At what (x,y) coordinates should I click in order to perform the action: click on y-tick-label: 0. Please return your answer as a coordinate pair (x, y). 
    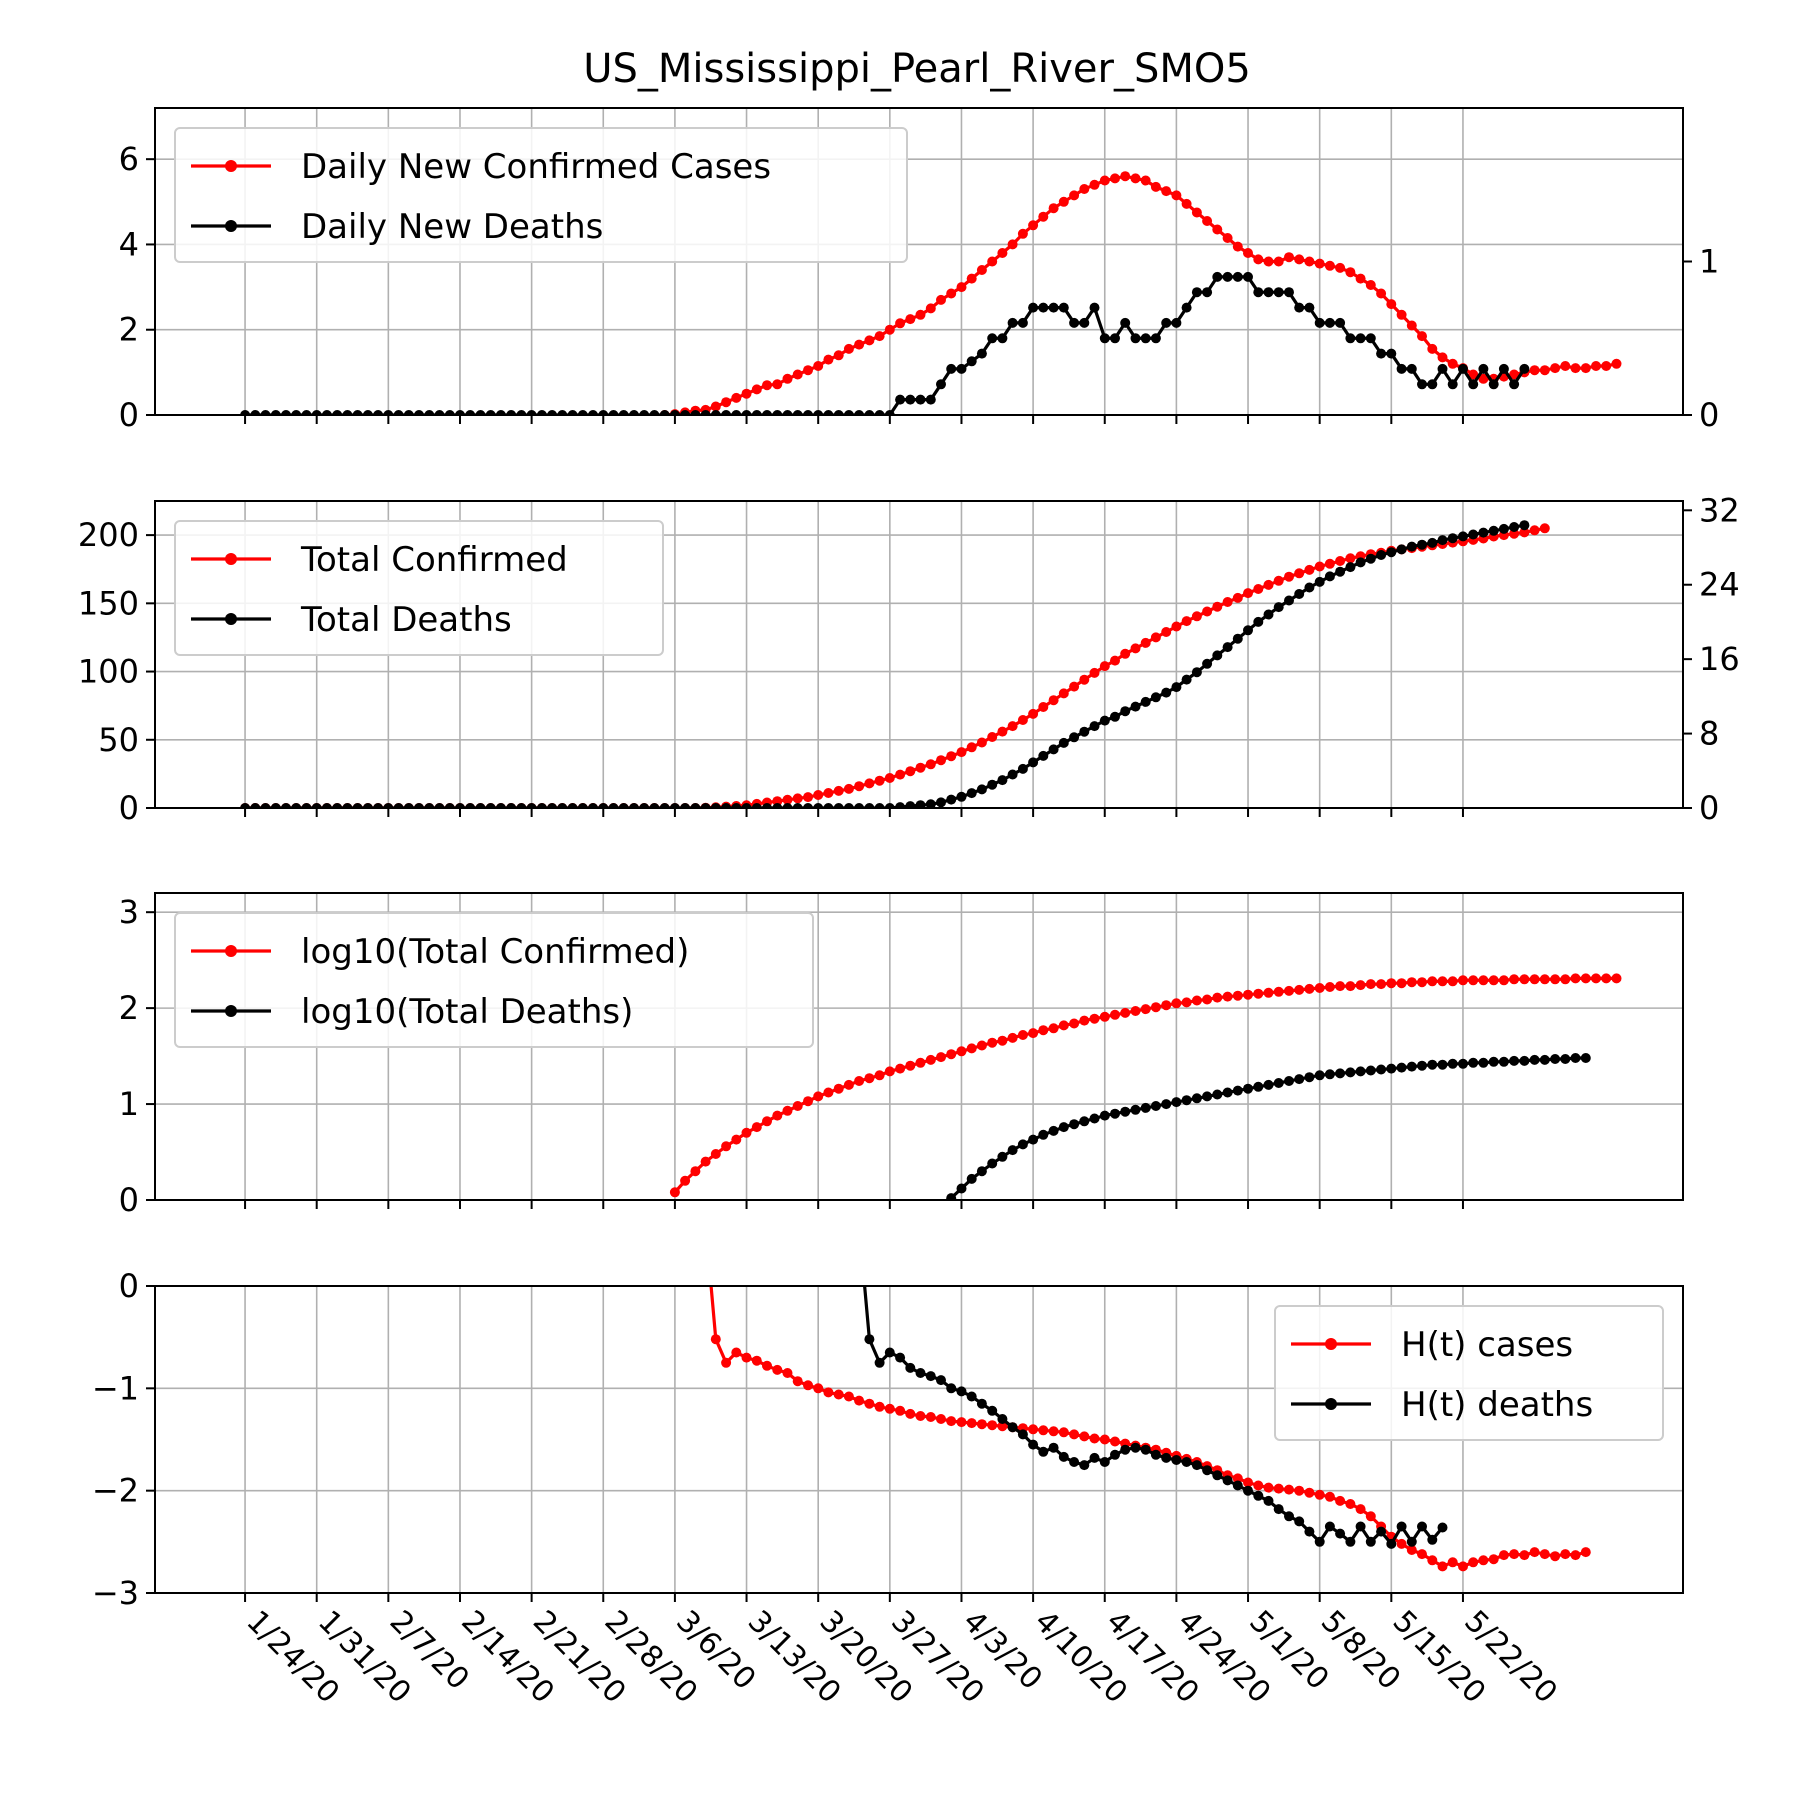
    Looking at the image, I should click on (129, 415).